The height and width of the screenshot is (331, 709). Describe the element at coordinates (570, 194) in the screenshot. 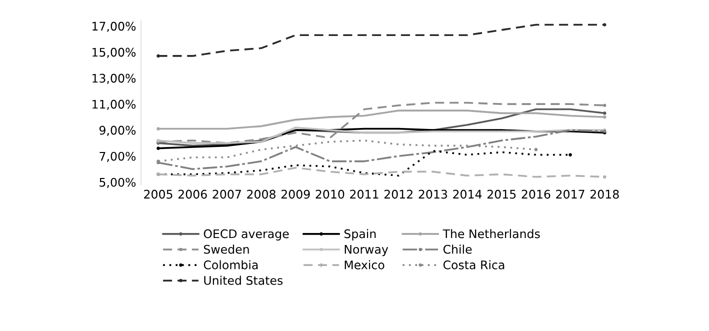

I see `x-tick-label: 2017` at that location.